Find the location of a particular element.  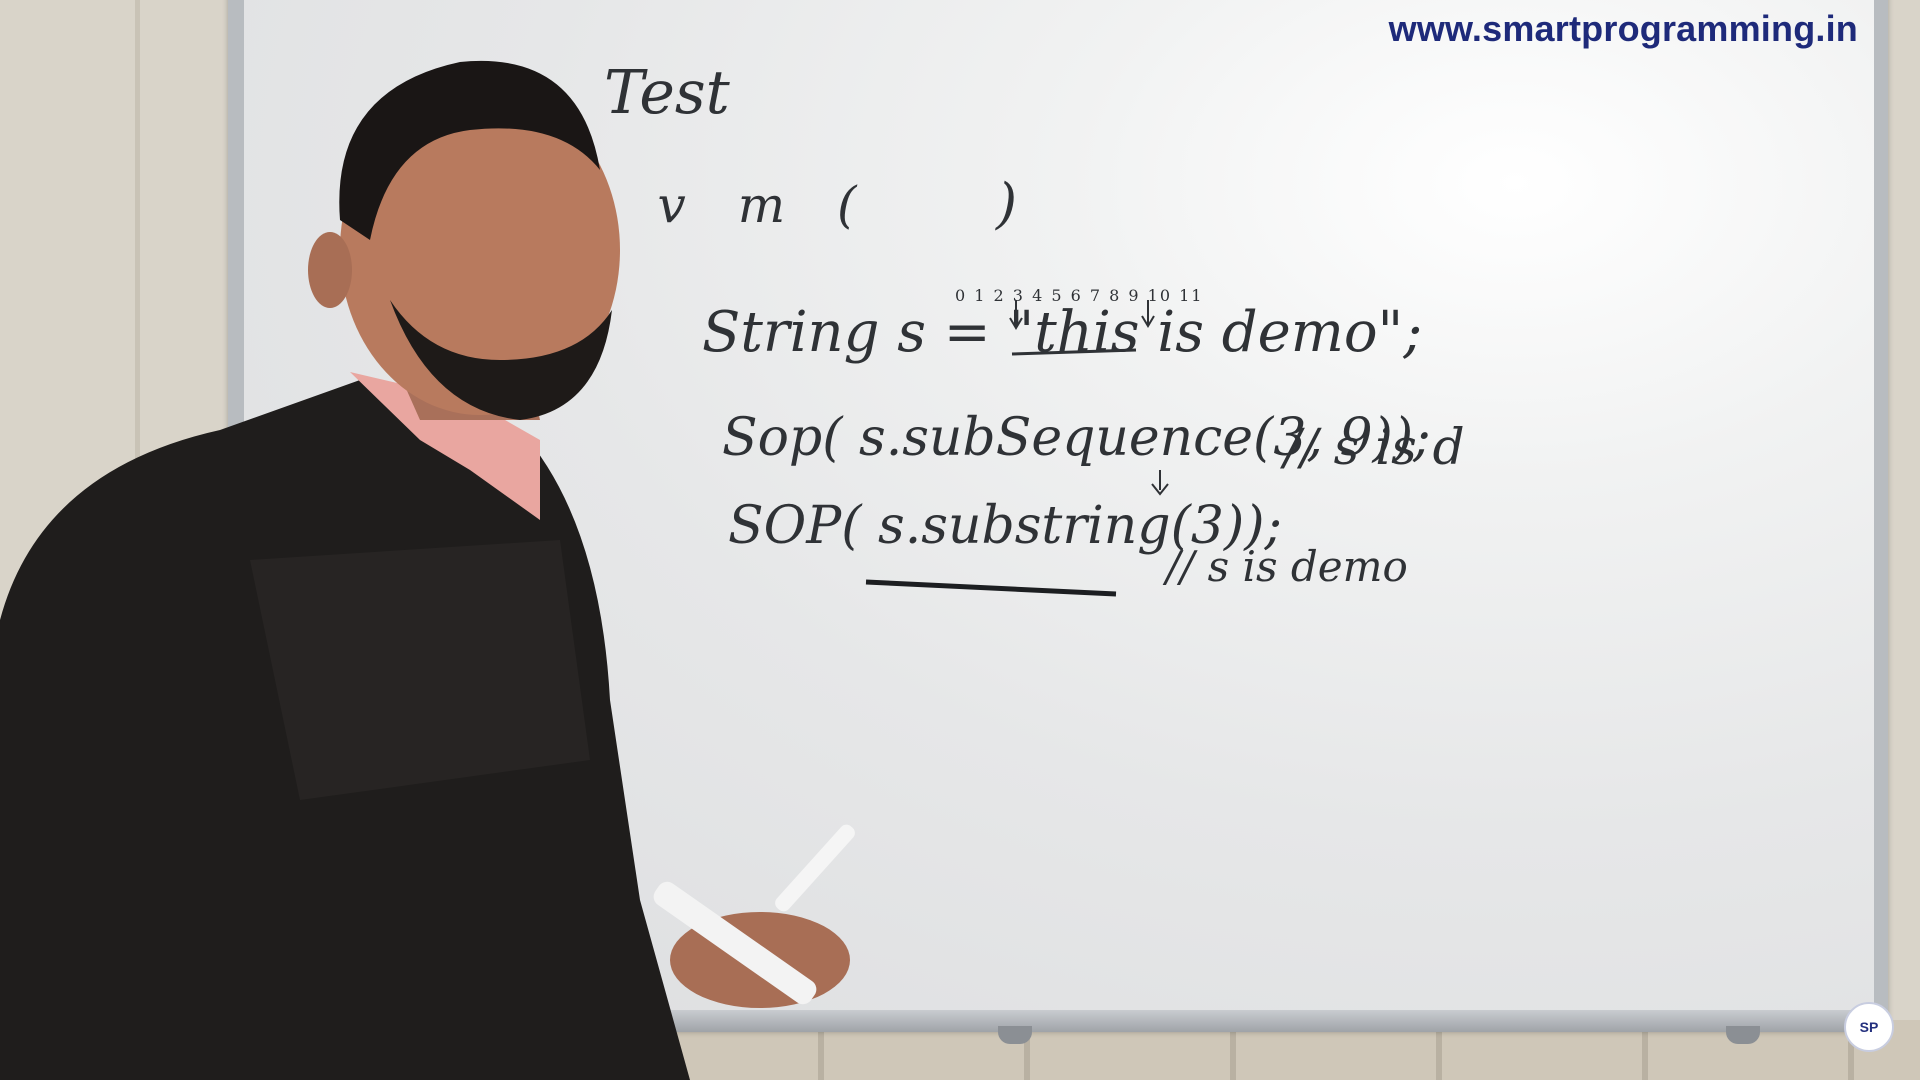

channel-logo: SP is located at coordinates (1869, 1027).